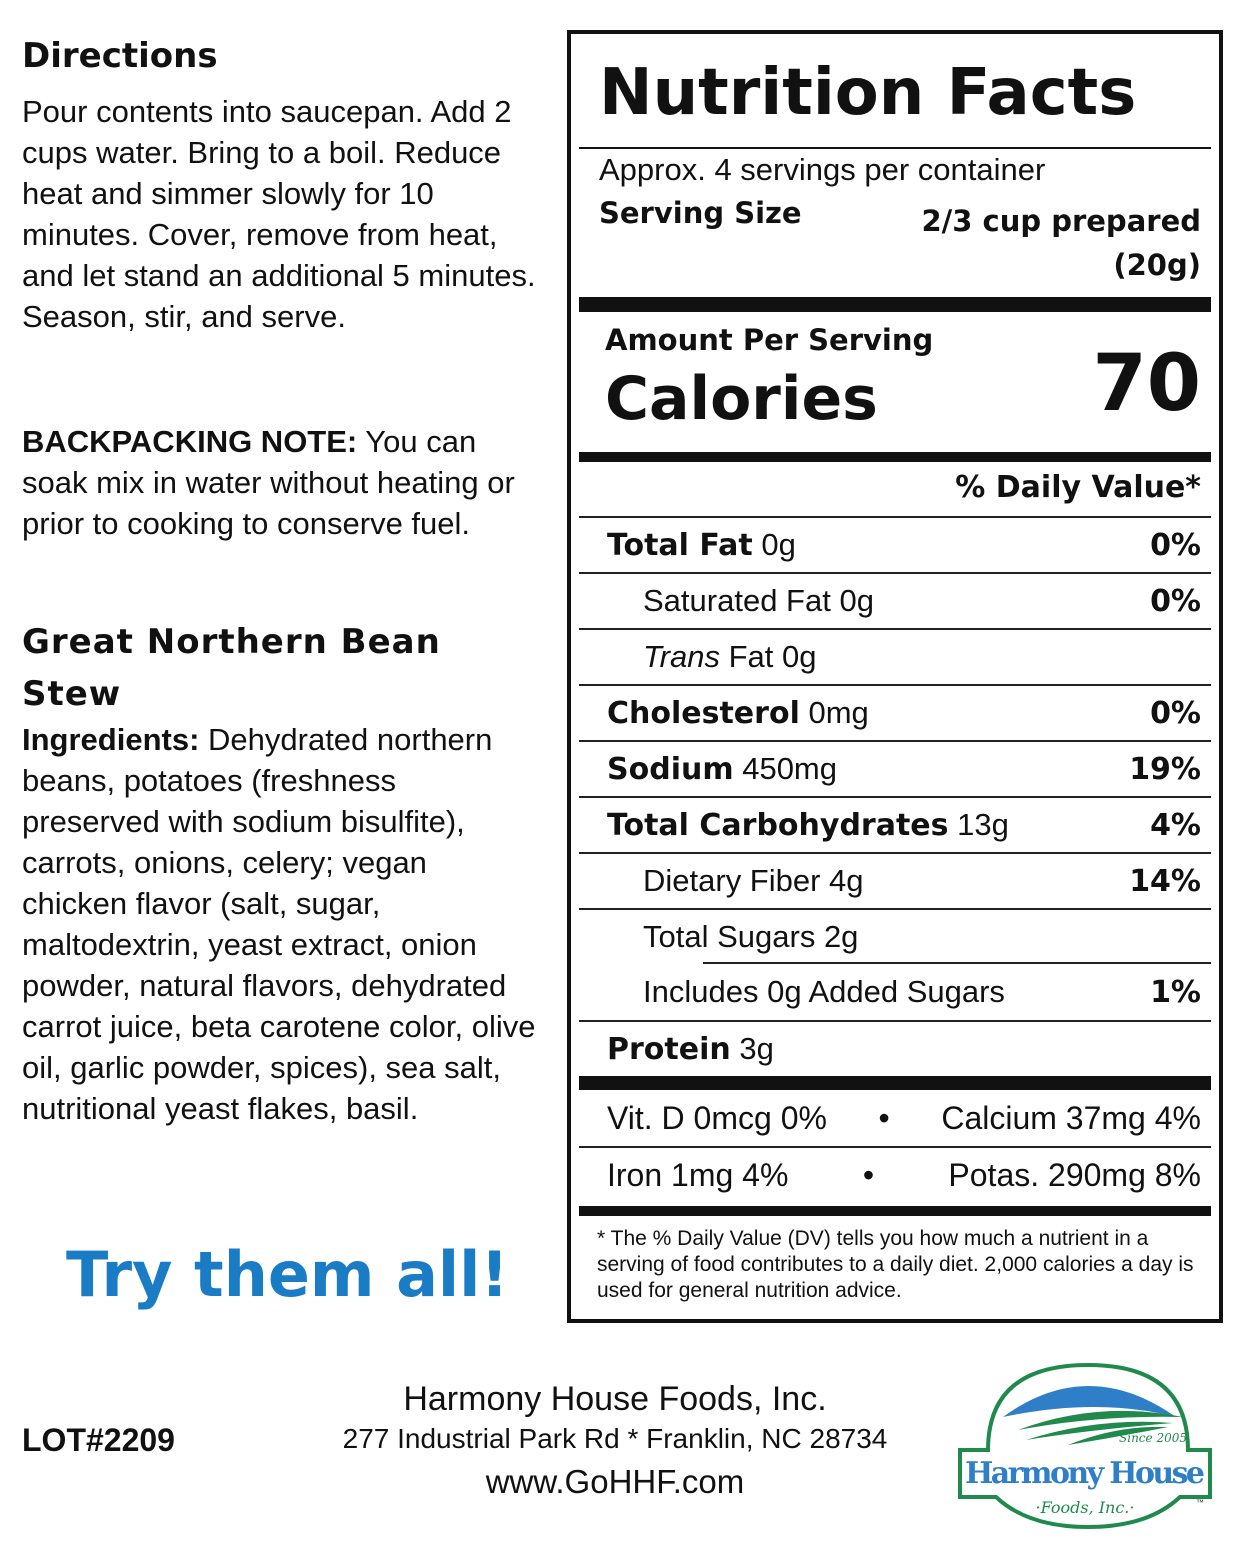  I want to click on nutrient-label: Protein 3g, so click(690, 1049).